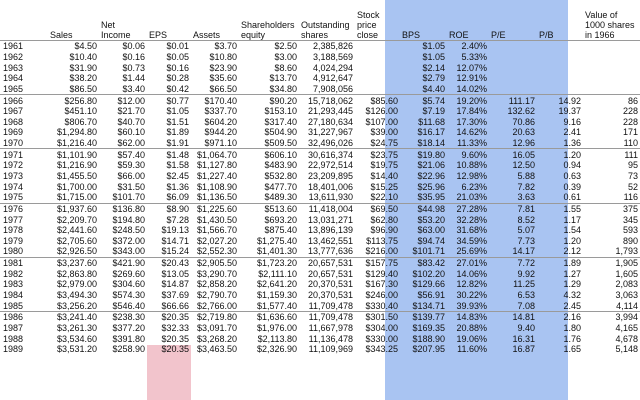 The width and height of the screenshot is (640, 400). Describe the element at coordinates (610, 25) in the screenshot. I see `column-header-value1000: Value of 1000 shares in 1966` at that location.